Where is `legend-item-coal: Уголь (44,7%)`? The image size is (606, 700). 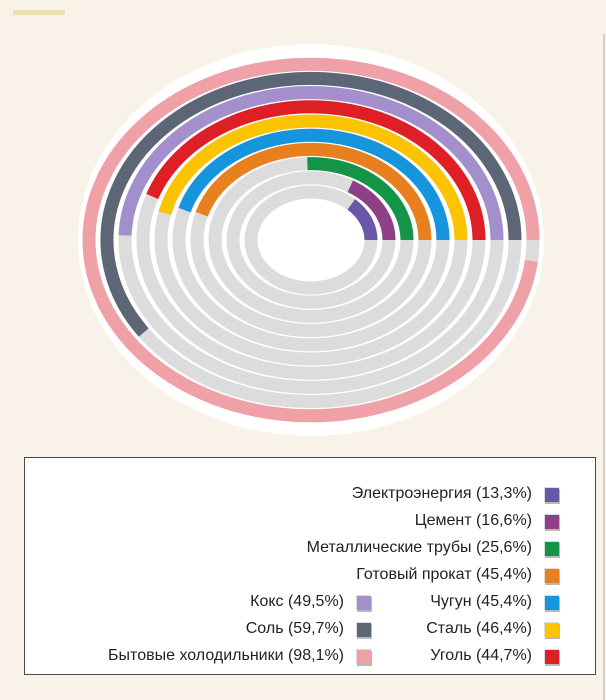
legend-item-coal: Уголь (44,7%) is located at coordinates (494, 656).